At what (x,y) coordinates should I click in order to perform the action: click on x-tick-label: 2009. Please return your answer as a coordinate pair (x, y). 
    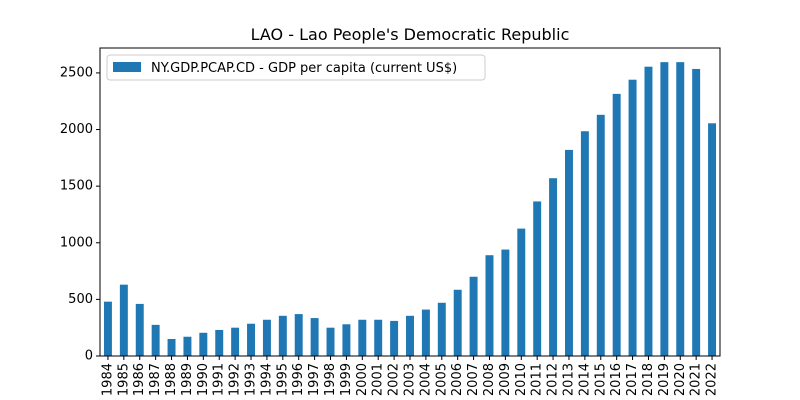
    Looking at the image, I should click on (505, 379).